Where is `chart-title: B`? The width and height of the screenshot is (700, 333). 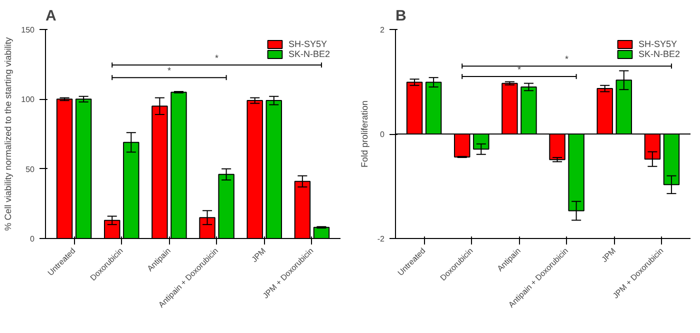 chart-title: B is located at coordinates (401, 16).